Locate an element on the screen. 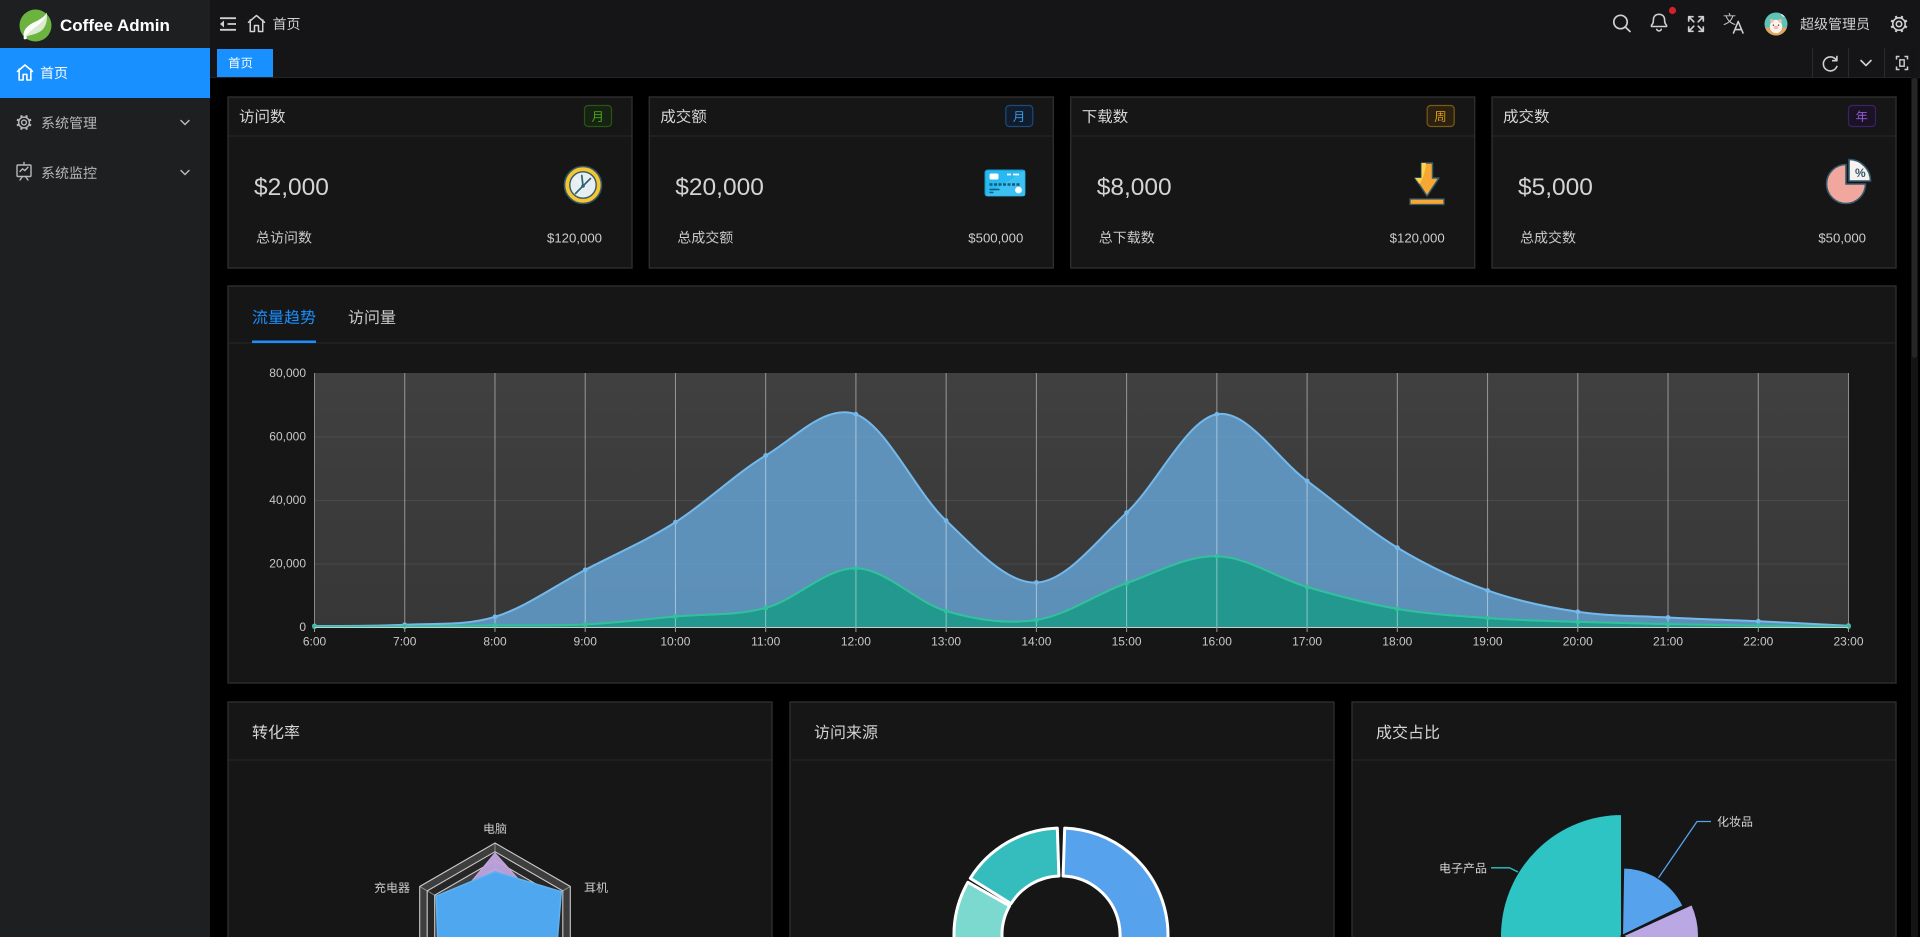  svg-text: 9:00 is located at coordinates (586, 642).